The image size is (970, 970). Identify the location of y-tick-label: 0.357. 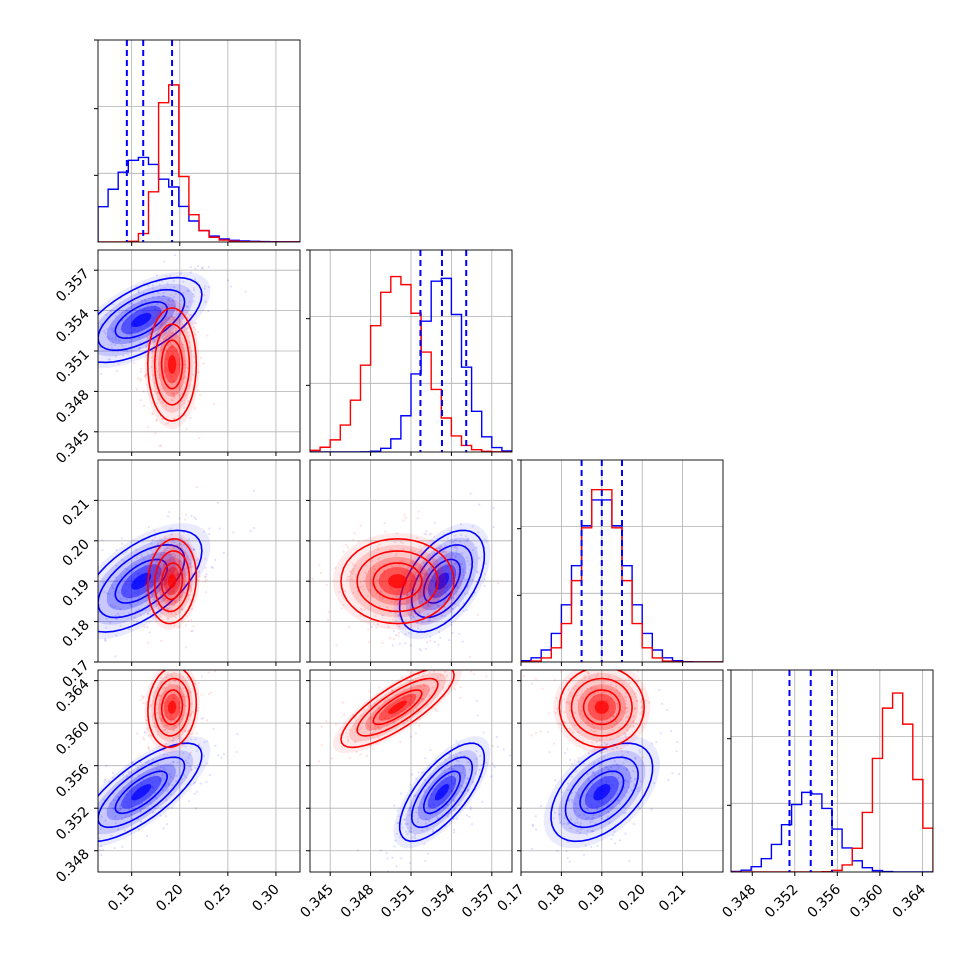
(73, 286).